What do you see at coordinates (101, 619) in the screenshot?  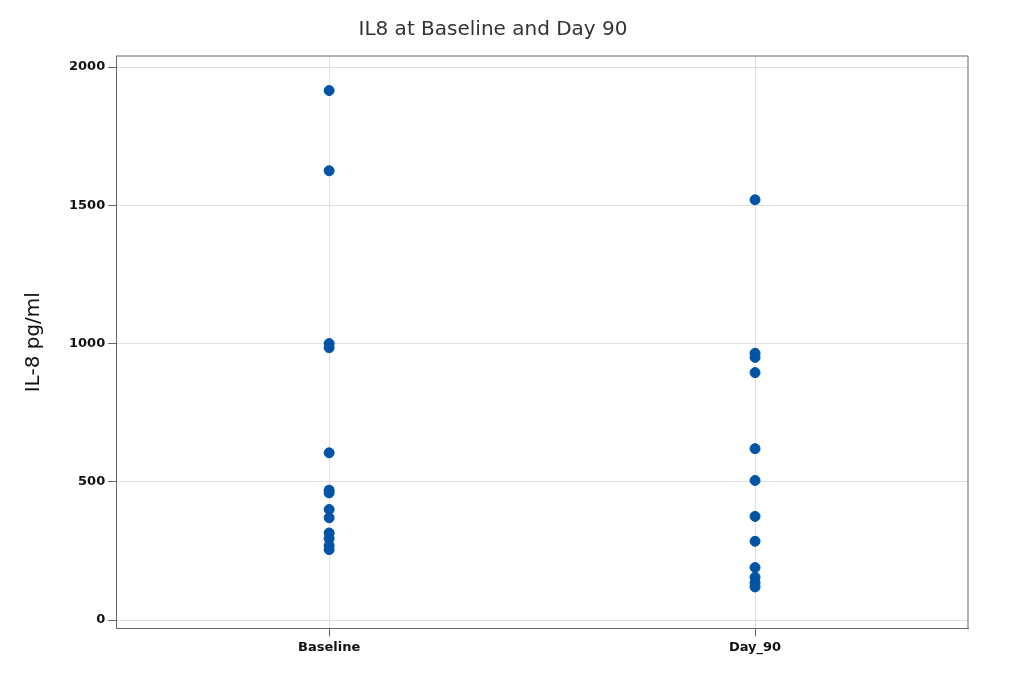 I see `y-tick-label: 0` at bounding box center [101, 619].